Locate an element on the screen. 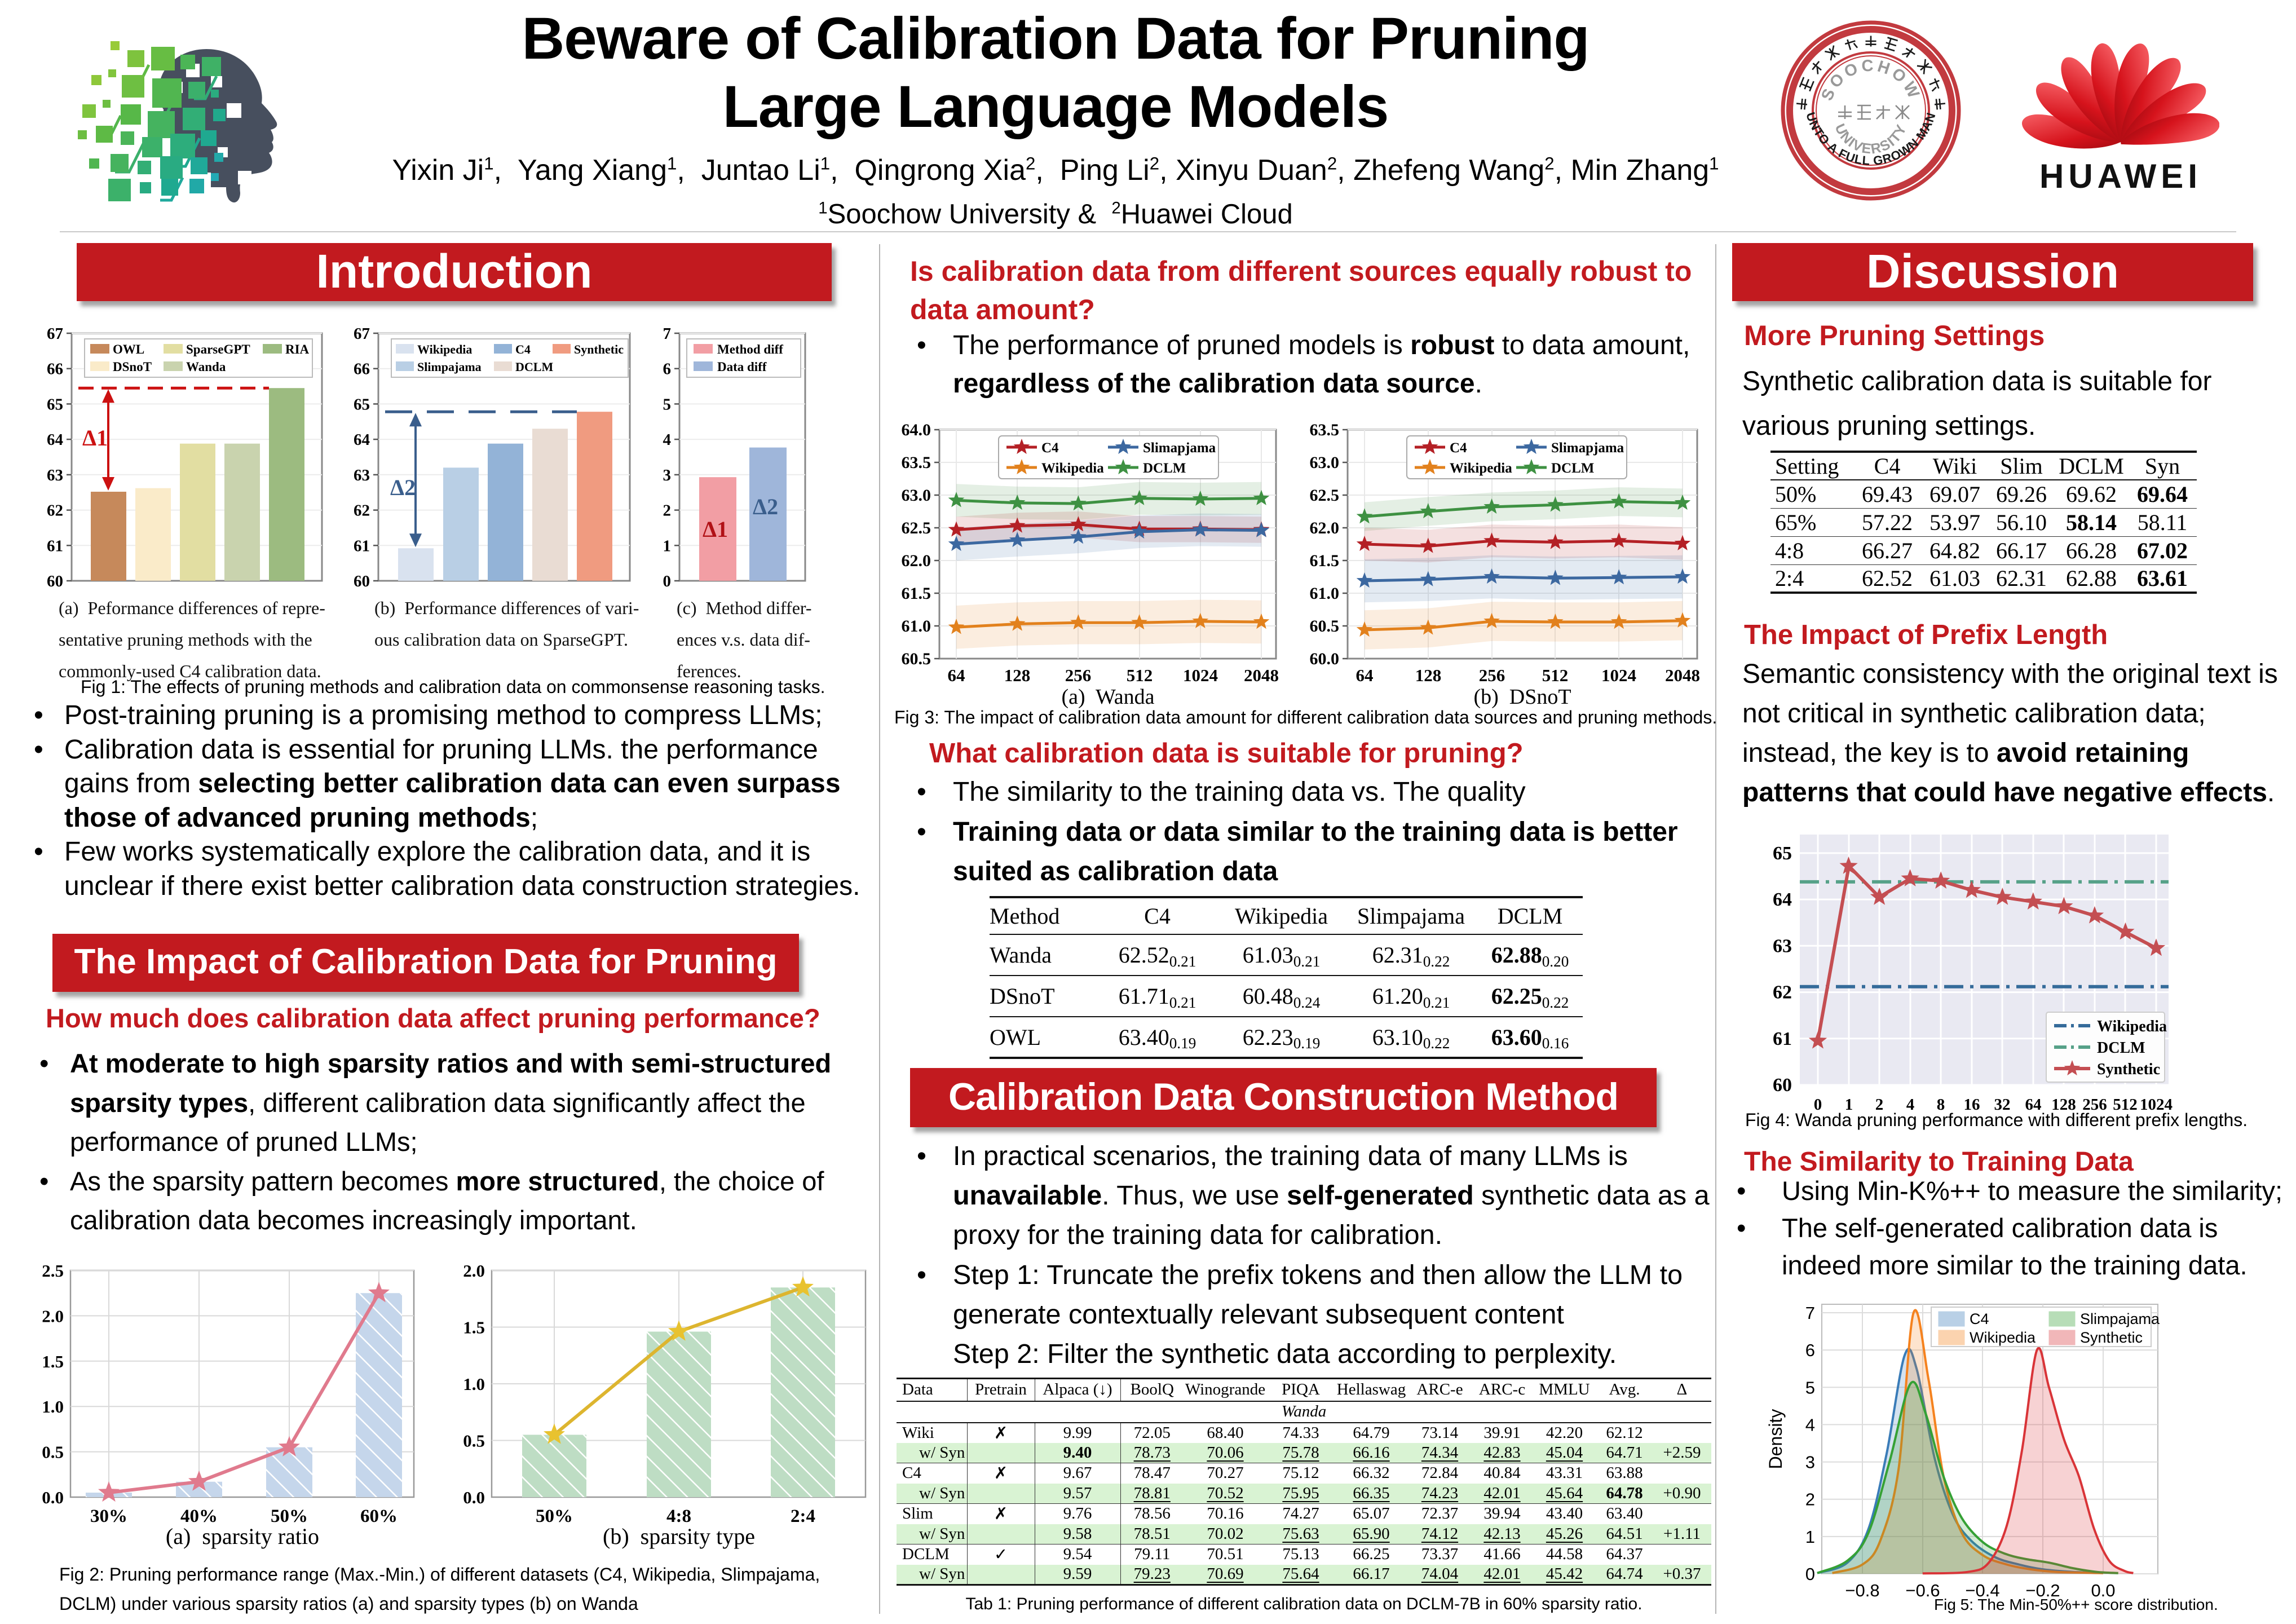 This screenshot has width=2296, height=1624. svg-text: 64.0 is located at coordinates (916, 430).